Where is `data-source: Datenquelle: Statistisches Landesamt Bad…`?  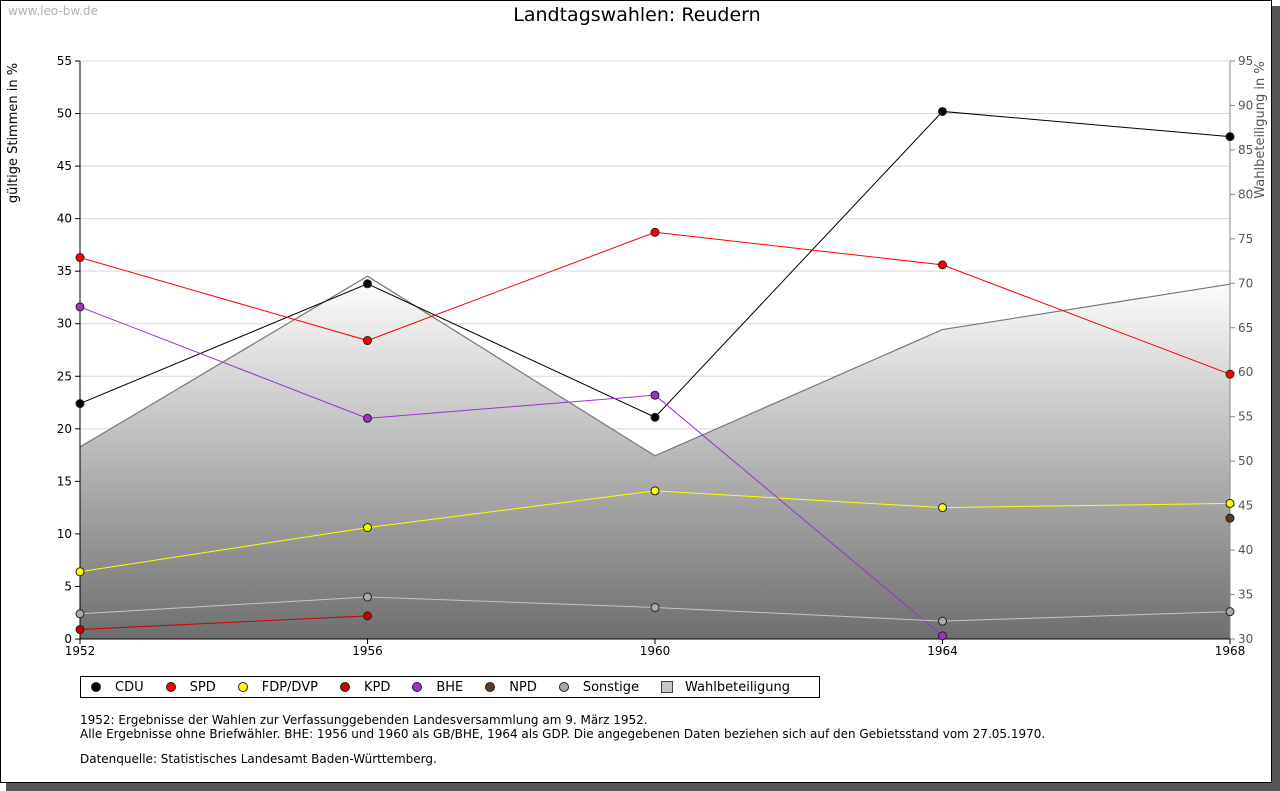 data-source: Datenquelle: Statistisches Landesamt Bad… is located at coordinates (258, 759).